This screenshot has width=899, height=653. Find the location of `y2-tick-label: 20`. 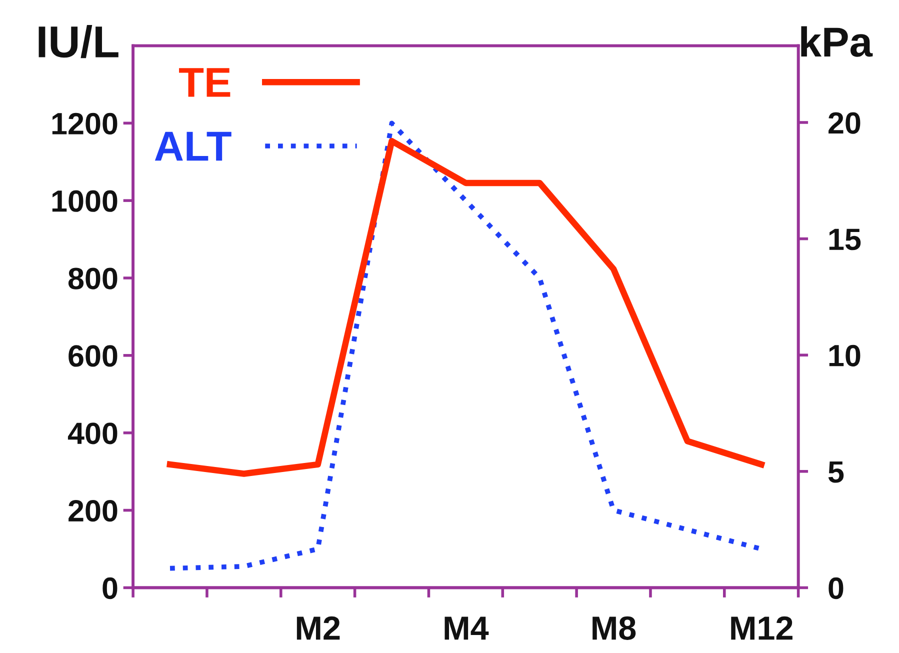

y2-tick-label: 20 is located at coordinates (844, 123).